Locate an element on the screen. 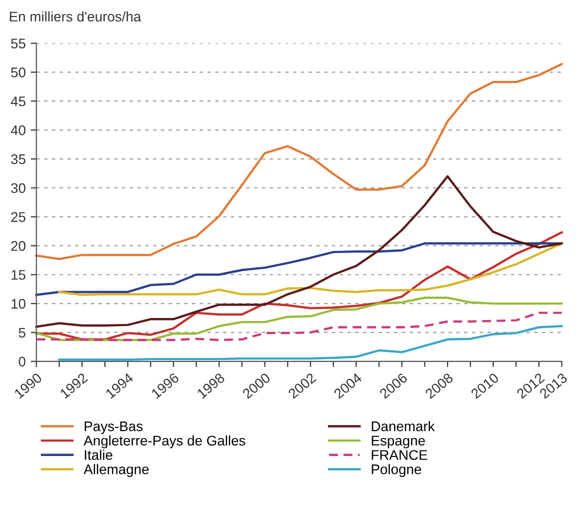 Image resolution: width=587 pixels, height=509 pixels. y-tick-label: 20 is located at coordinates (18, 246).